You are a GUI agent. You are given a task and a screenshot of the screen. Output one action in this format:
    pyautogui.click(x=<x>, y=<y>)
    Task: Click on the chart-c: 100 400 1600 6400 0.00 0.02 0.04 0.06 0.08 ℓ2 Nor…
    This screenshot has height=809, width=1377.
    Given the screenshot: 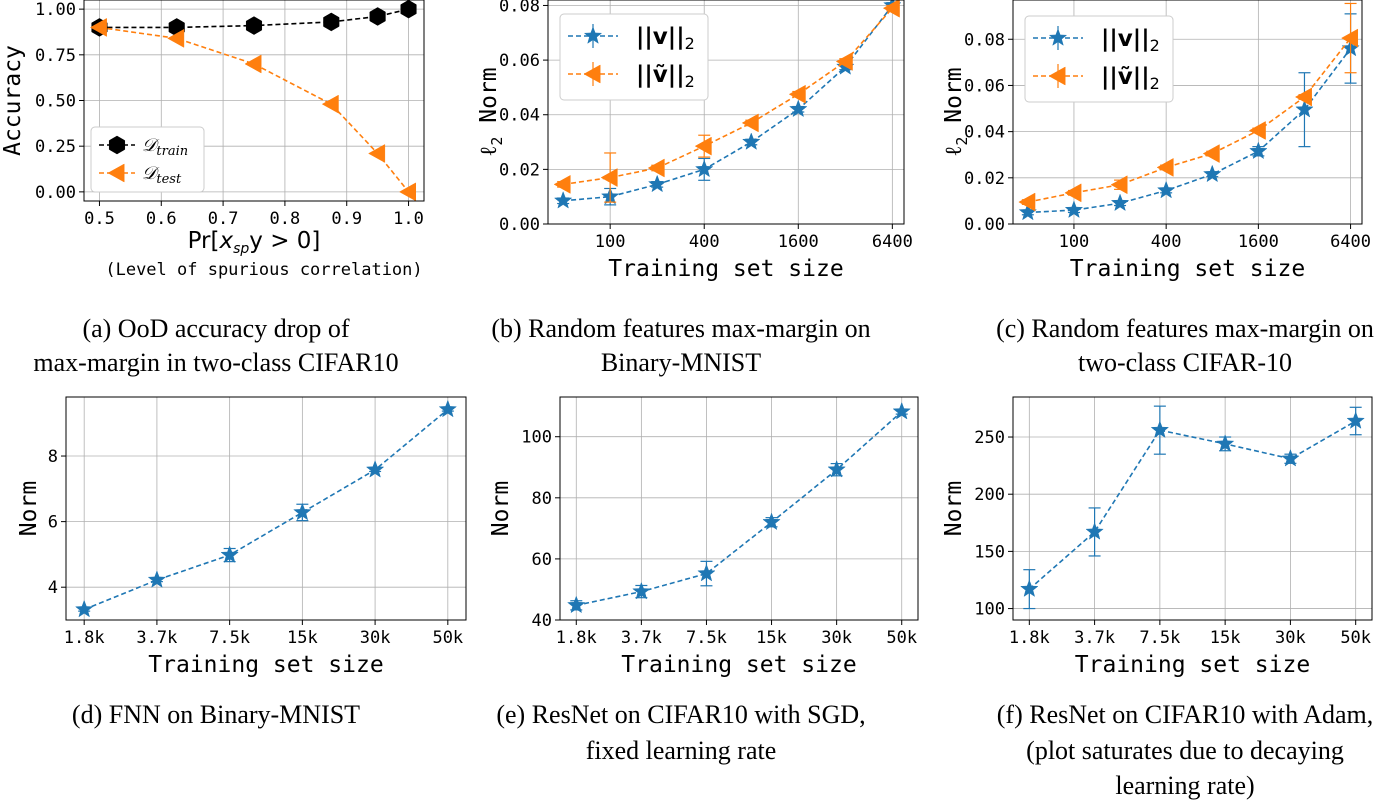 What is the action you would take?
    pyautogui.click(x=1157, y=188)
    